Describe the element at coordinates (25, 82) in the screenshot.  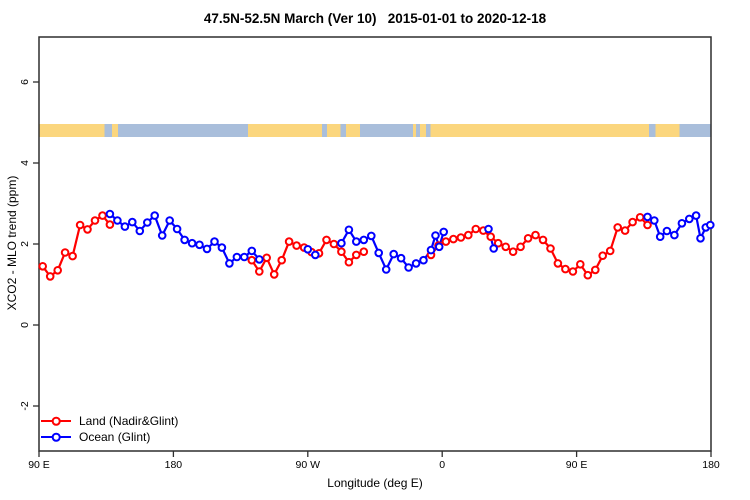
I see `y-tick-label: 6` at that location.